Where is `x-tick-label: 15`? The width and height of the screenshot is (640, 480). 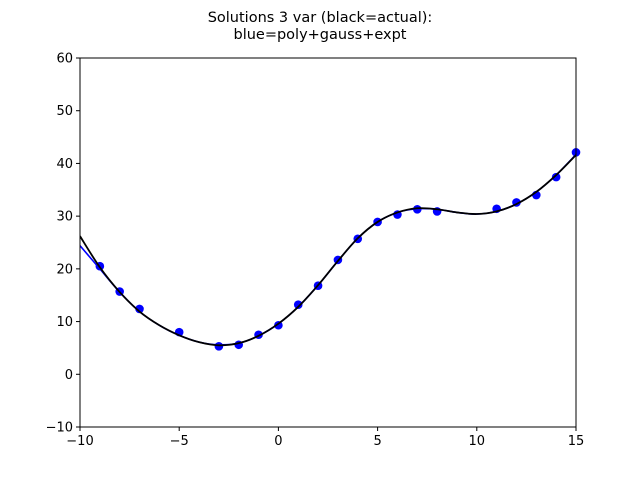 x-tick-label: 15 is located at coordinates (576, 441).